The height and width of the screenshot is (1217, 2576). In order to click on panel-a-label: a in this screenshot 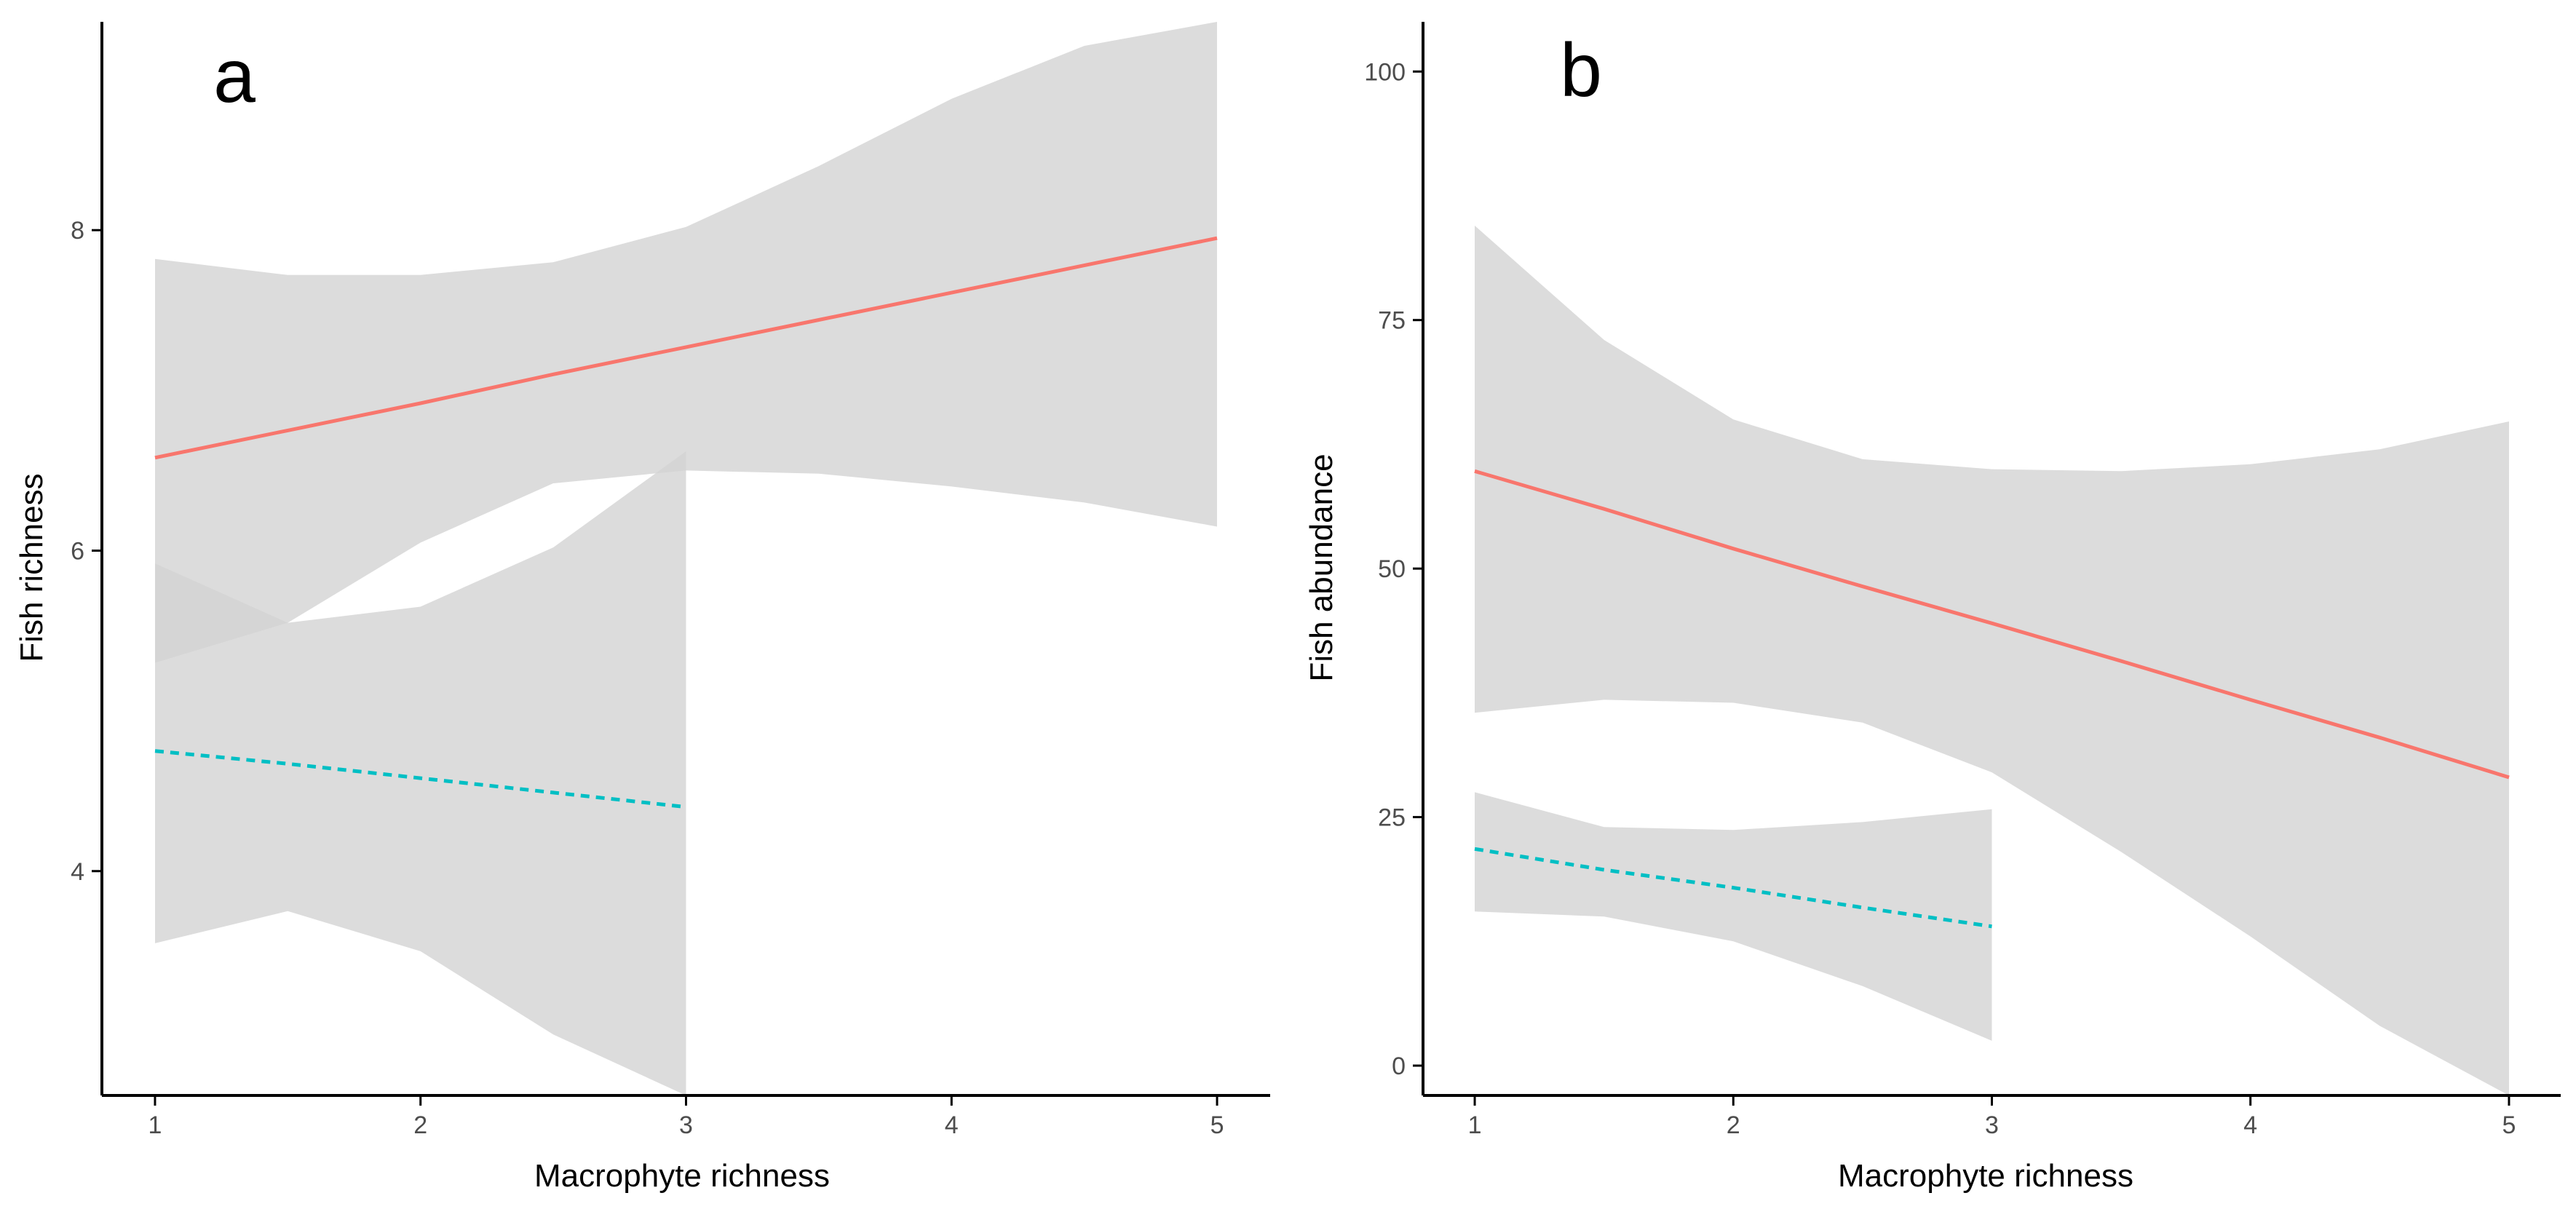, I will do `click(234, 76)`.